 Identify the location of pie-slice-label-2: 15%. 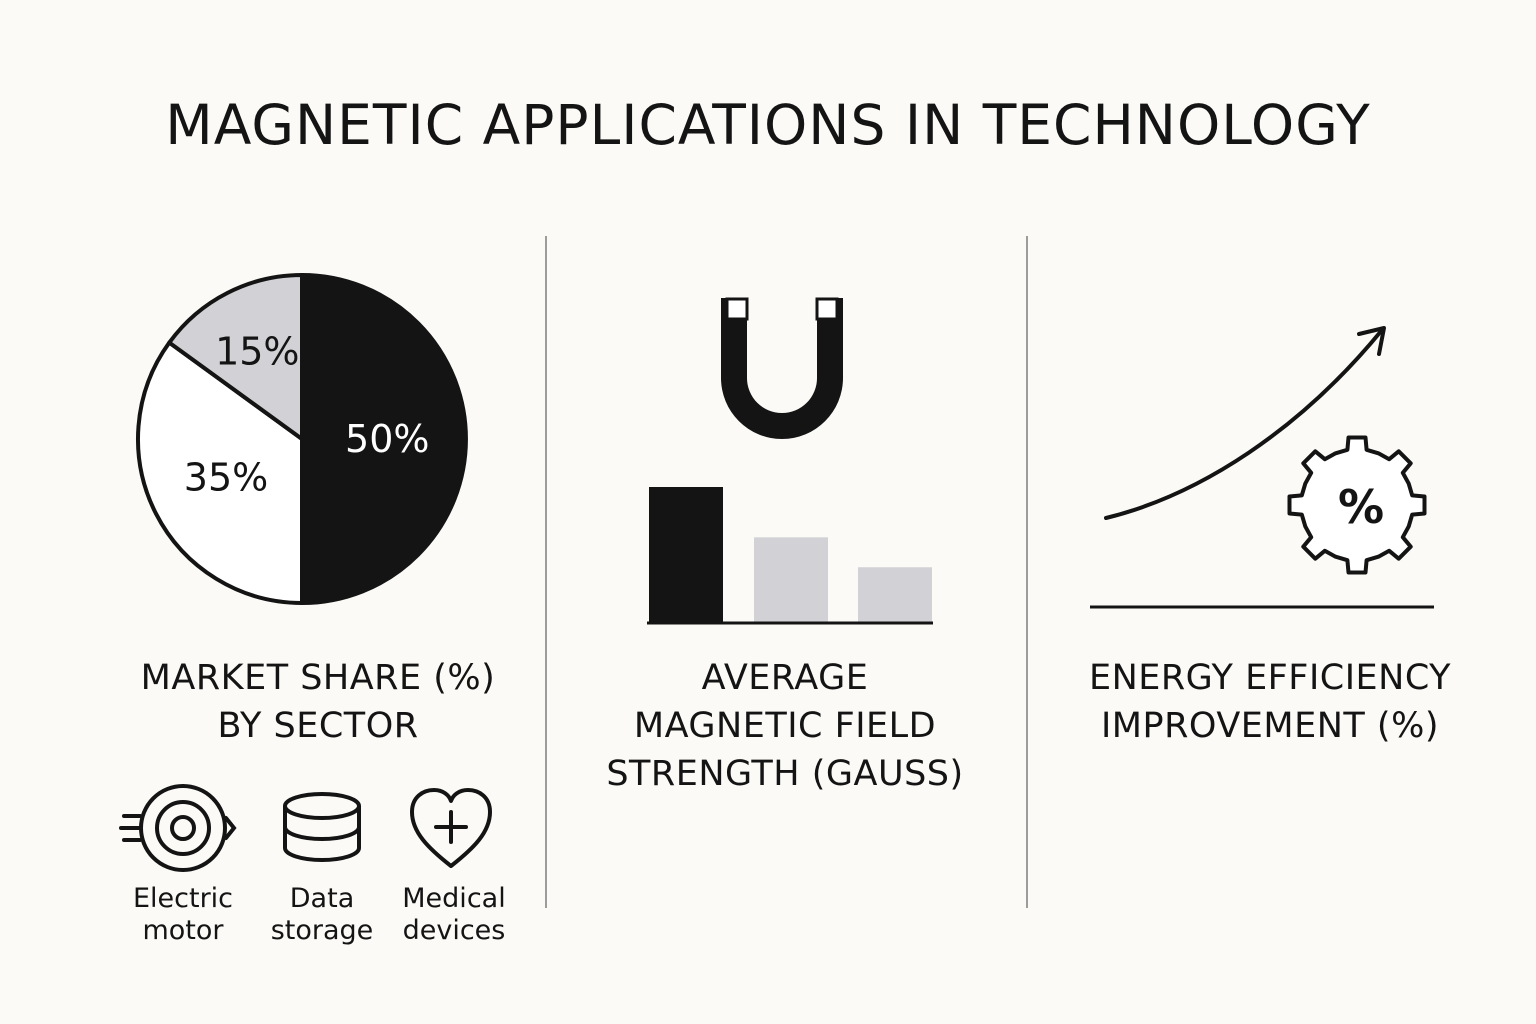
(257, 351).